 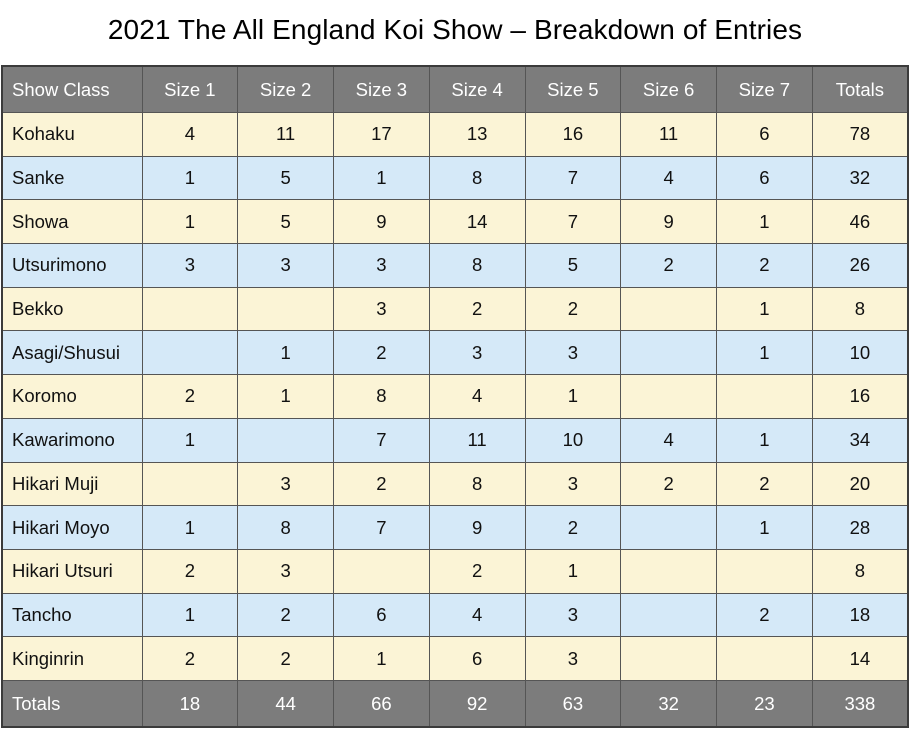 I want to click on row-total-cell: 16, so click(x=860, y=396).